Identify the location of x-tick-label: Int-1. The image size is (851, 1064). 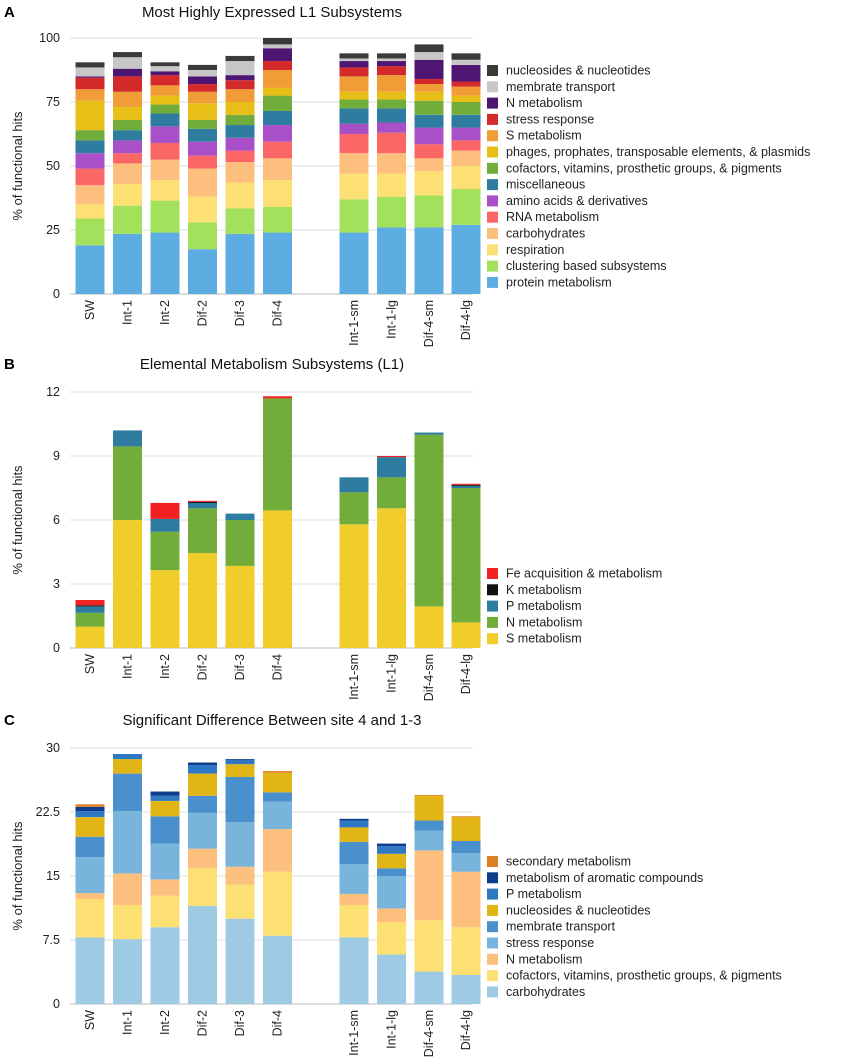
(128, 312).